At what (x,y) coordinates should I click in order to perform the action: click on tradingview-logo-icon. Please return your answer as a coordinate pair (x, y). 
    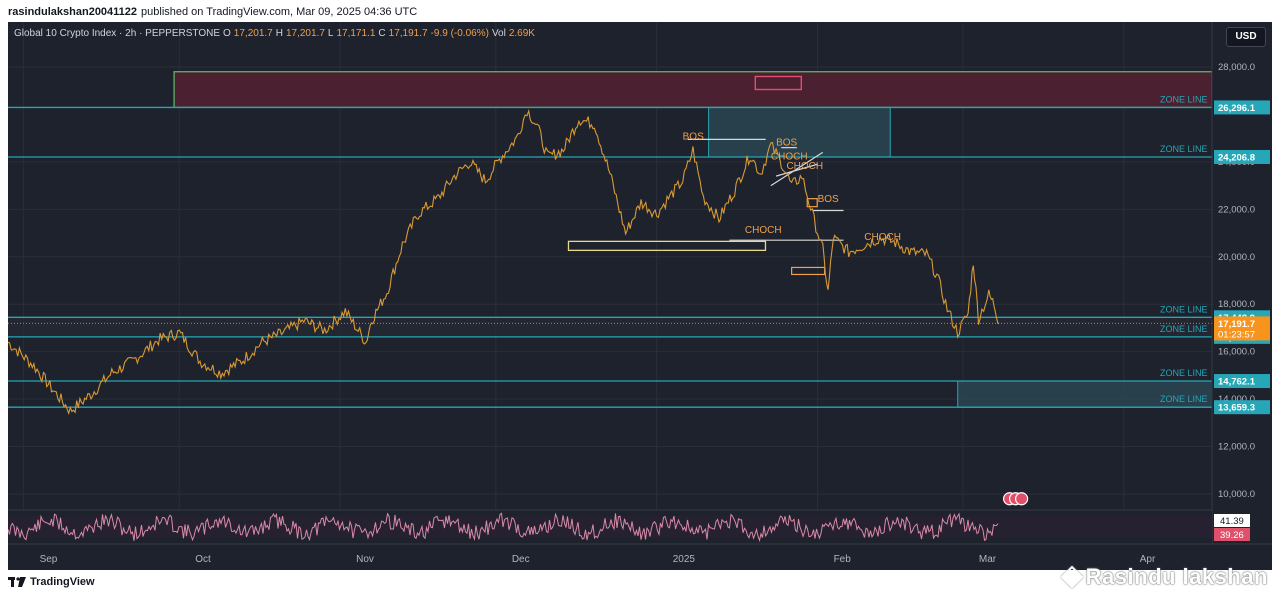
    Looking at the image, I should click on (17, 582).